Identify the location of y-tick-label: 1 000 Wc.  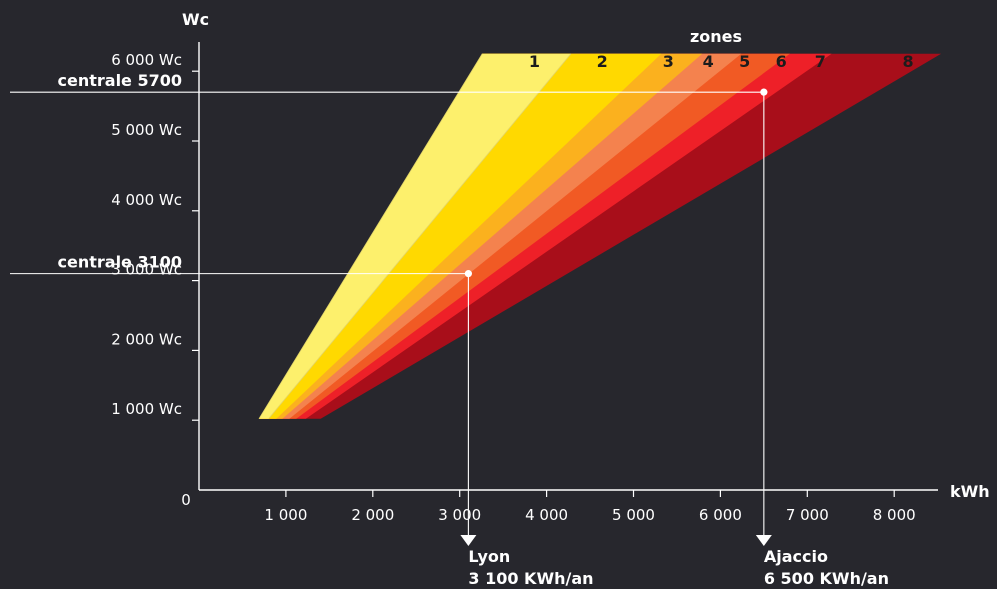
(146, 409).